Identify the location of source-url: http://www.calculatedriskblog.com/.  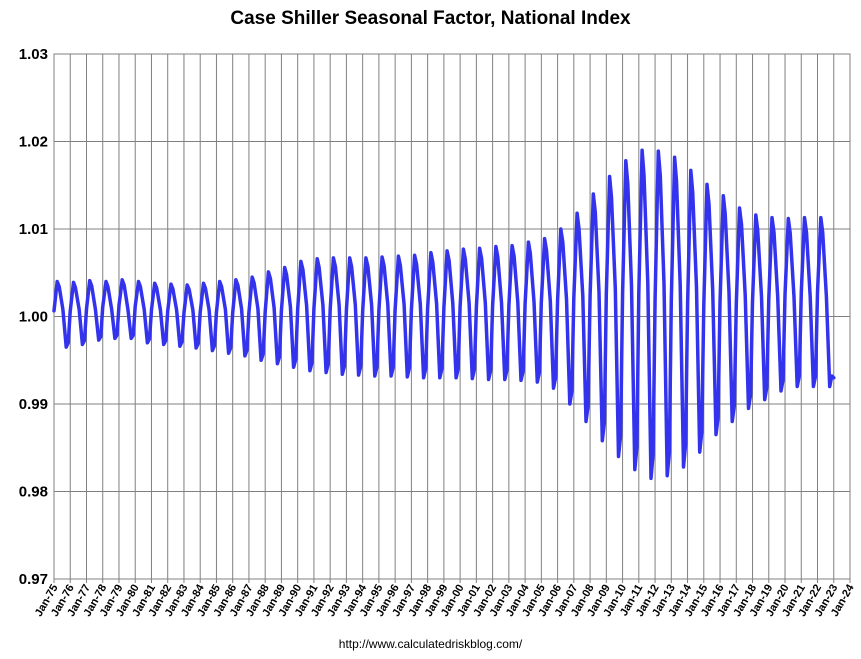
(430, 644).